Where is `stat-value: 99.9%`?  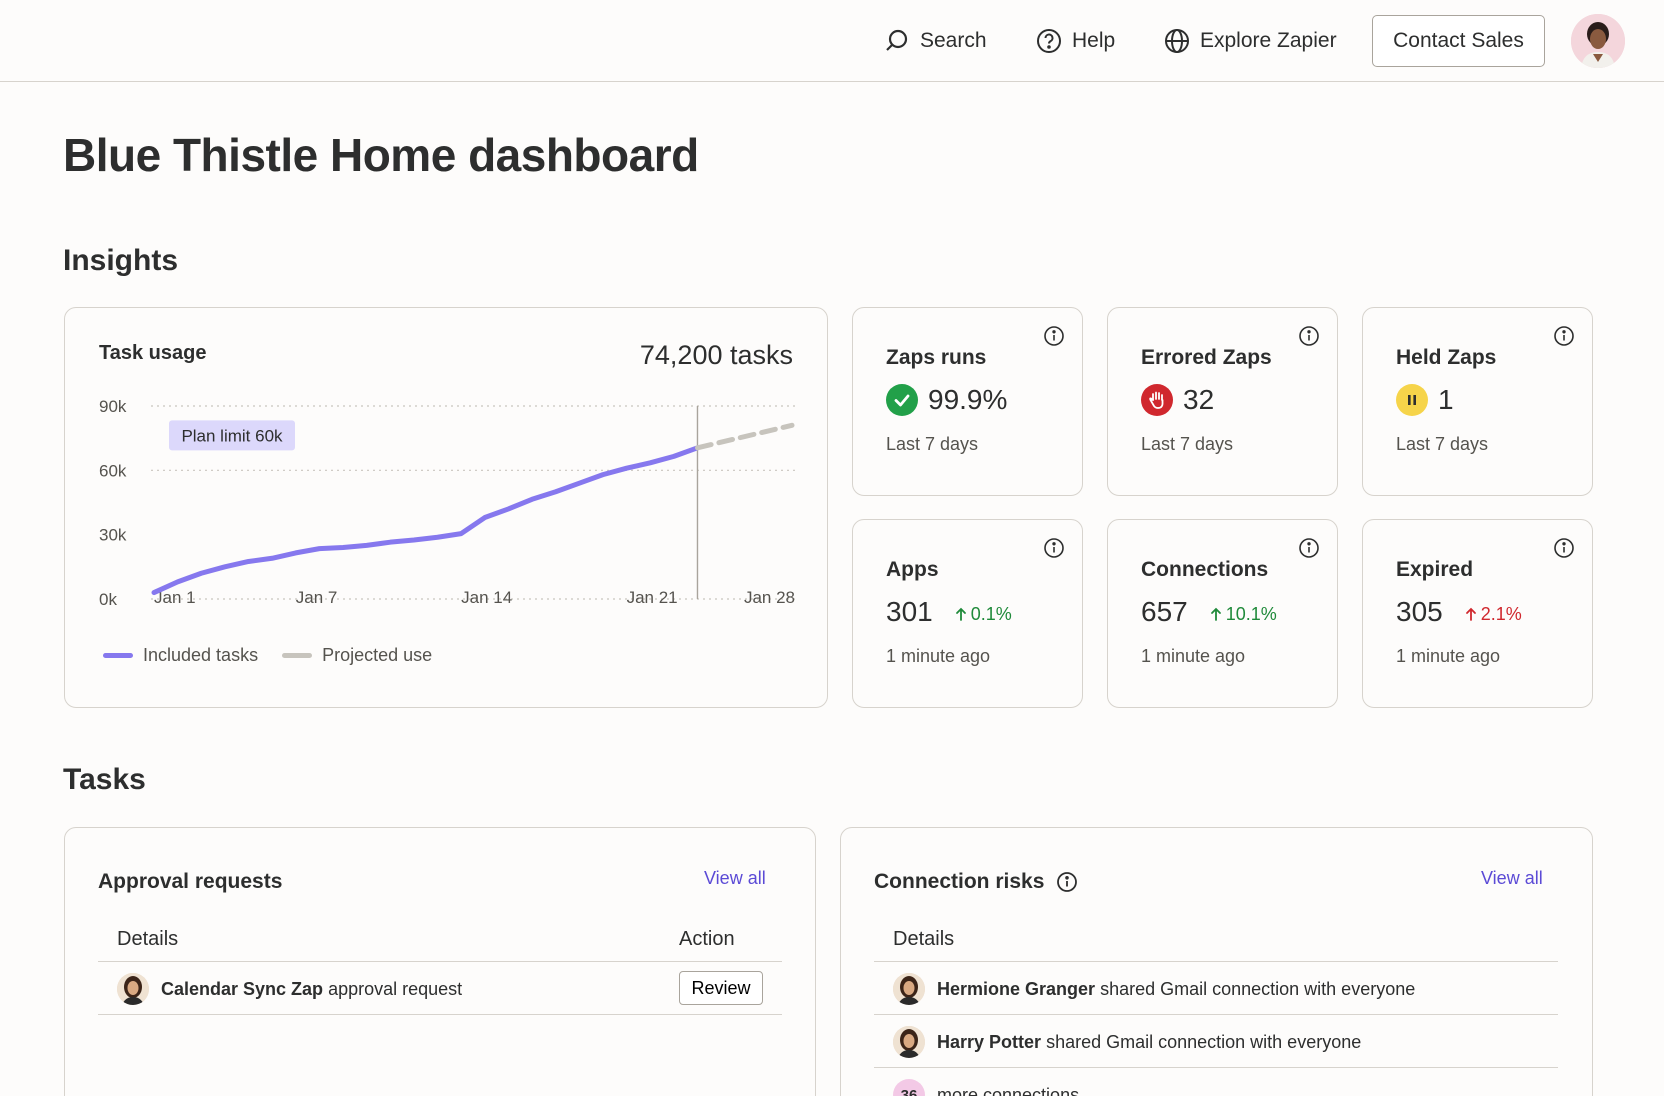
stat-value: 99.9% is located at coordinates (968, 399).